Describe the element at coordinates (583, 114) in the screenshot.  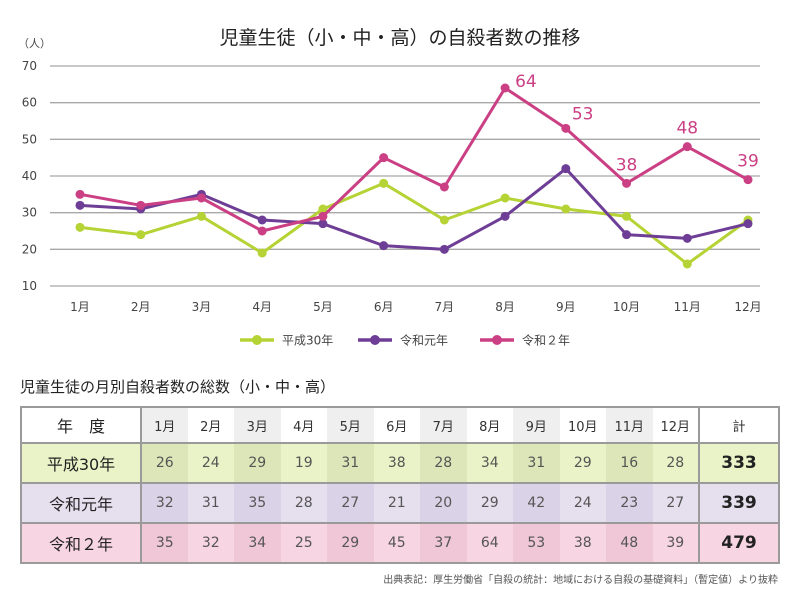
I see `data-label: 53` at that location.